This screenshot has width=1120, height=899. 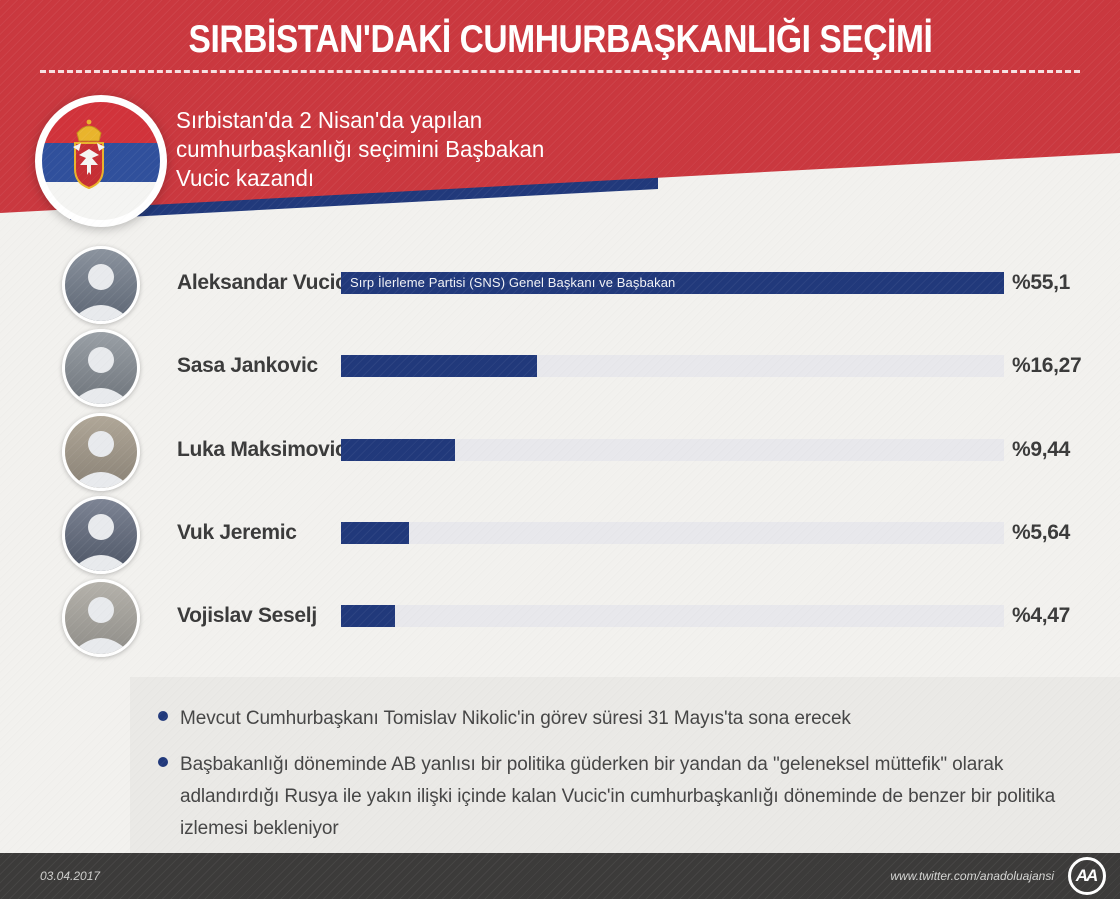 I want to click on value-label: %9,44, so click(x=1041, y=449).